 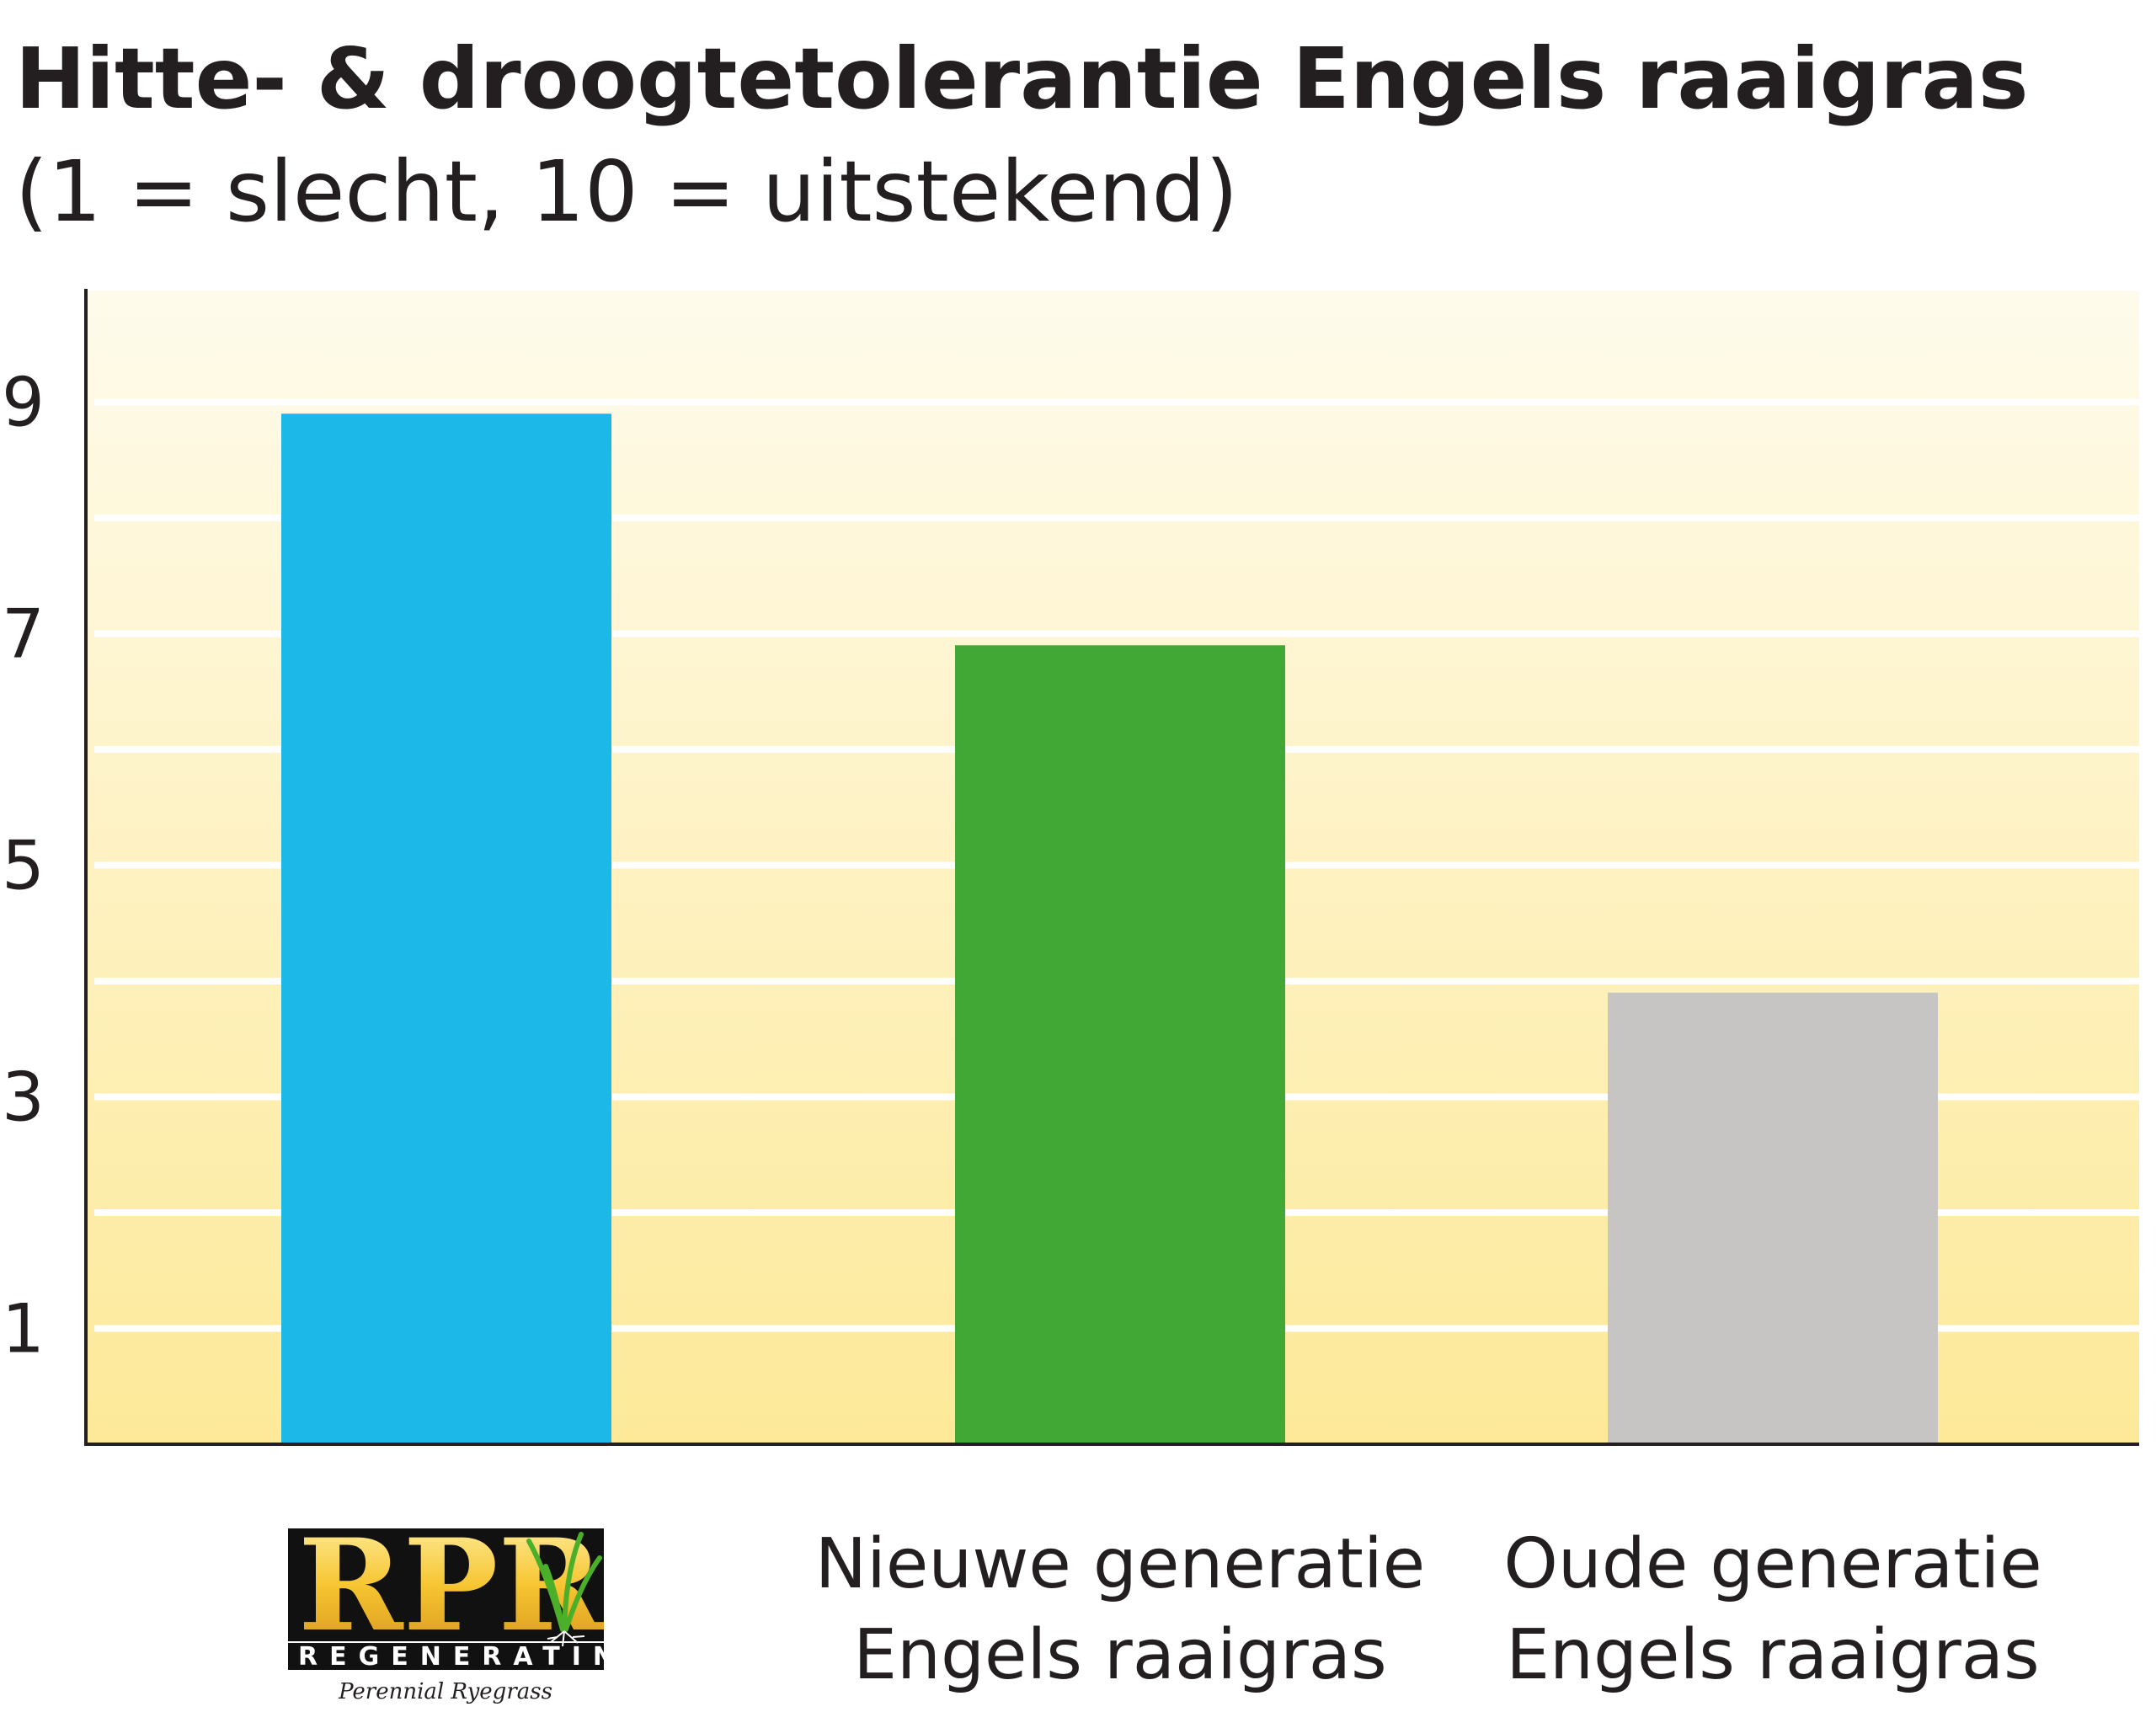 I want to click on y-tick-label: 7, so click(x=23, y=634).